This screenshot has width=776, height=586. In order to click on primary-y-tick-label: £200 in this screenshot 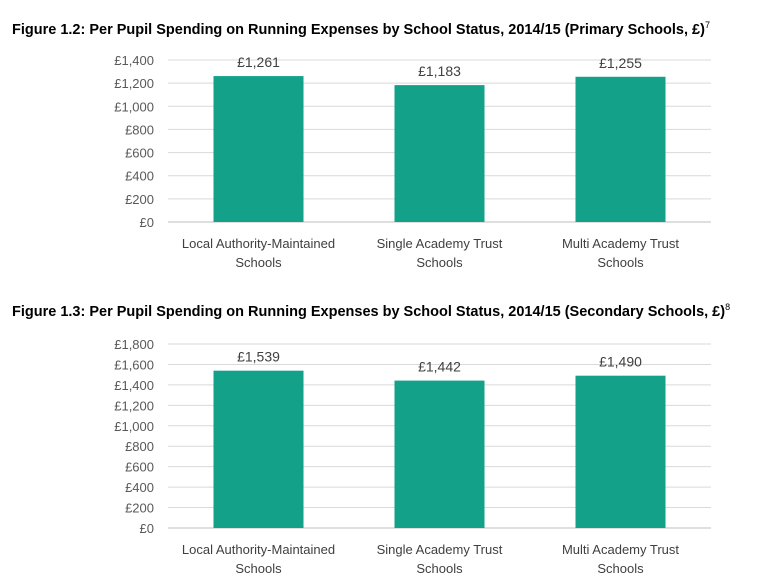, I will do `click(139, 199)`.